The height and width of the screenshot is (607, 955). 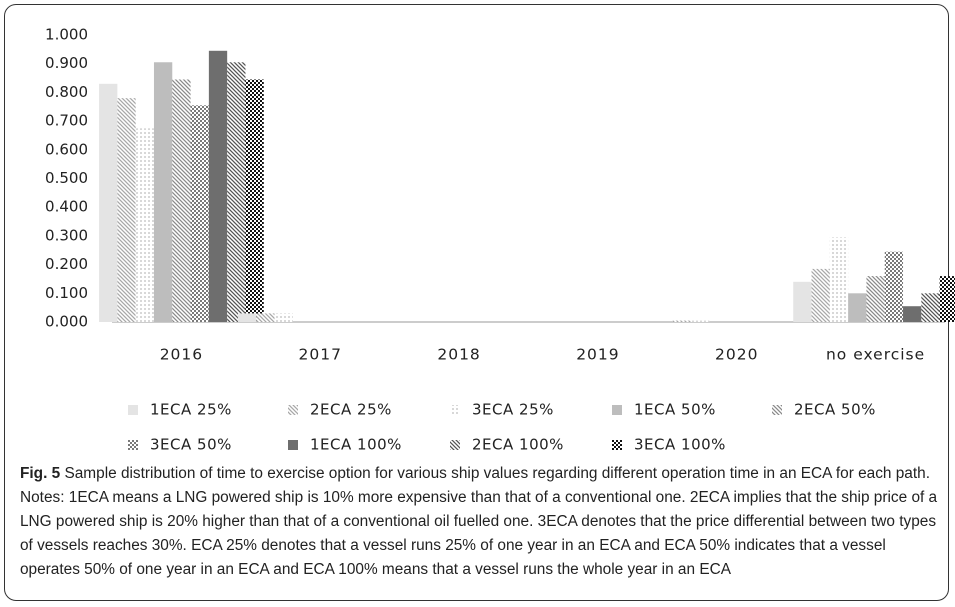 What do you see at coordinates (66, 322) in the screenshot?
I see `y-tick-label: 0.000` at bounding box center [66, 322].